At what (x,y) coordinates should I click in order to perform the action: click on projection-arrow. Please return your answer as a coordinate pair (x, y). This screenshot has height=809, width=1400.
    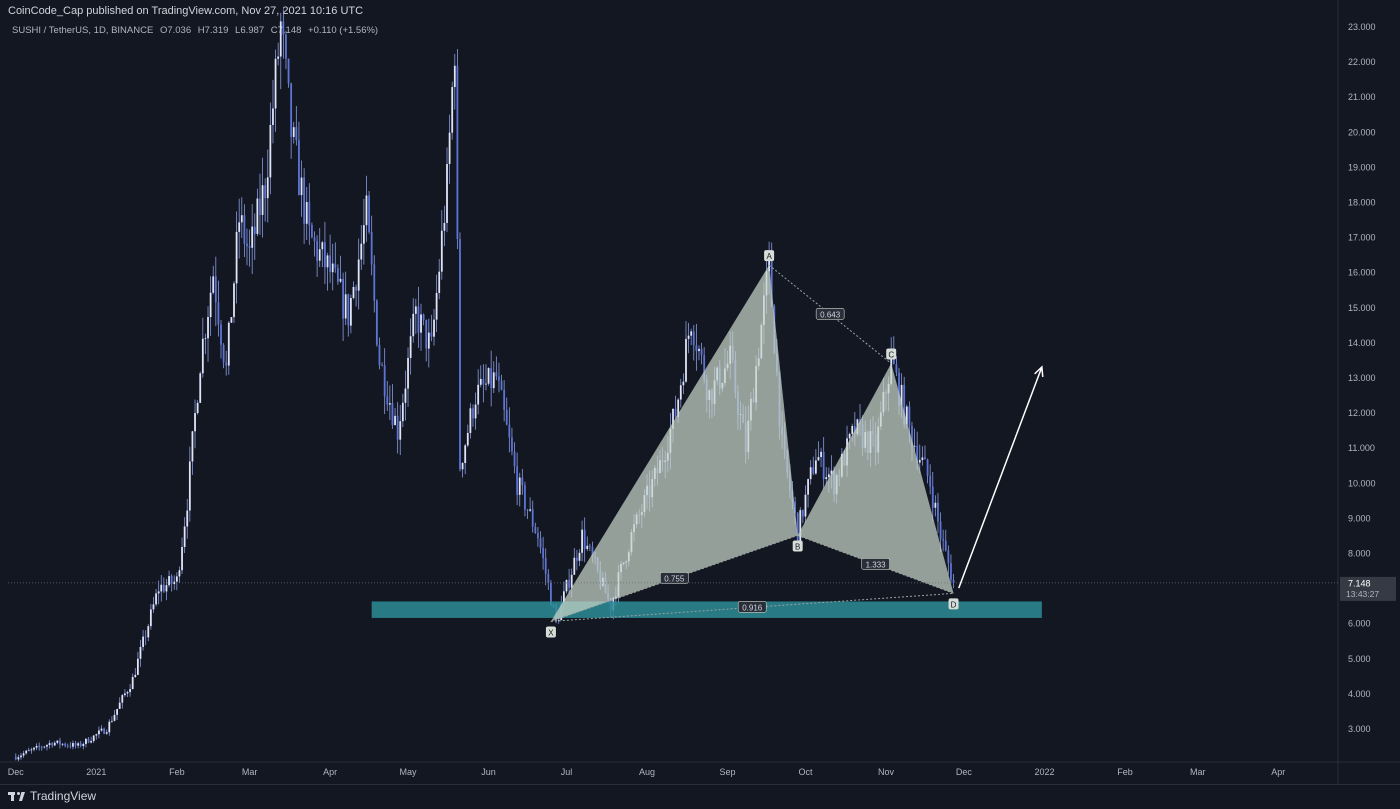
    Looking at the image, I should click on (1000, 477).